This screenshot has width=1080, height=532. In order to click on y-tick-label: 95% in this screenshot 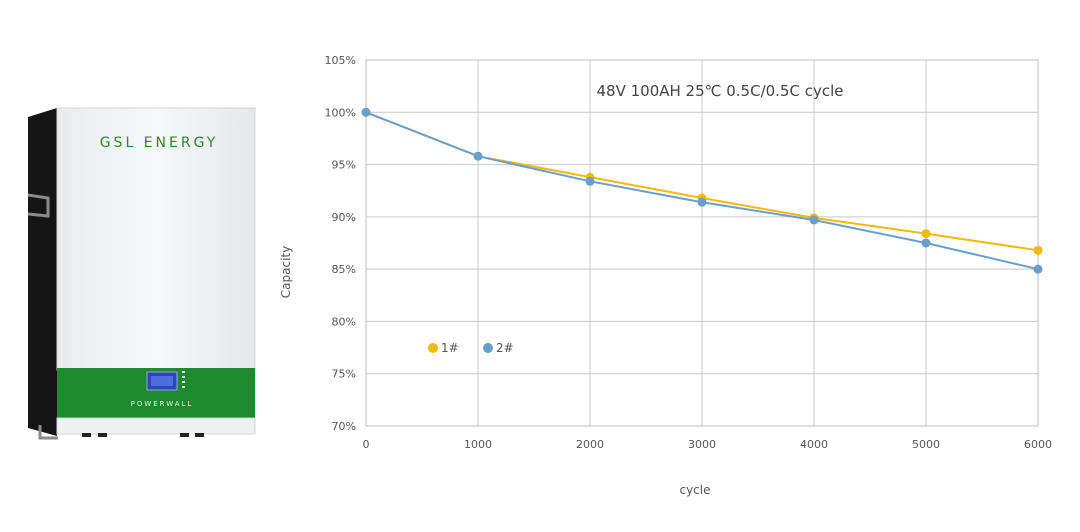, I will do `click(344, 165)`.